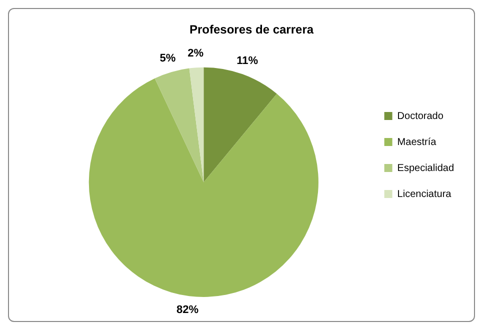 The height and width of the screenshot is (328, 481). I want to click on legend-label: Licenciatura, so click(424, 194).